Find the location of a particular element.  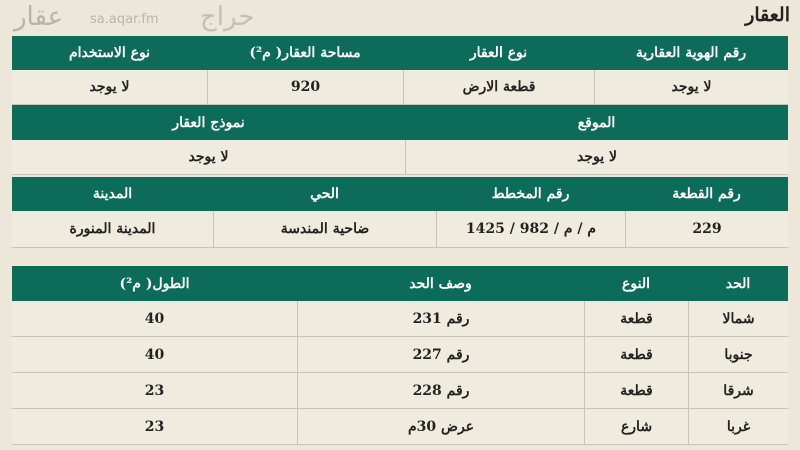

haraj-watermark: حراج is located at coordinates (227, 17).